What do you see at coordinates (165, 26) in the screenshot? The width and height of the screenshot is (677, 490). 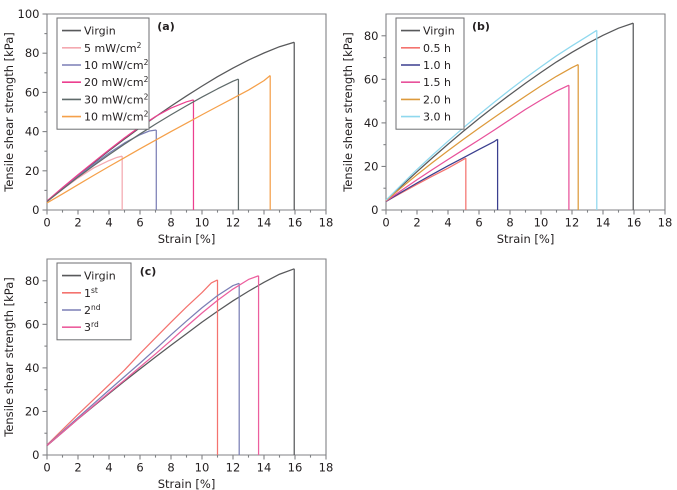 I see `panel-letter-a: (a)` at bounding box center [165, 26].